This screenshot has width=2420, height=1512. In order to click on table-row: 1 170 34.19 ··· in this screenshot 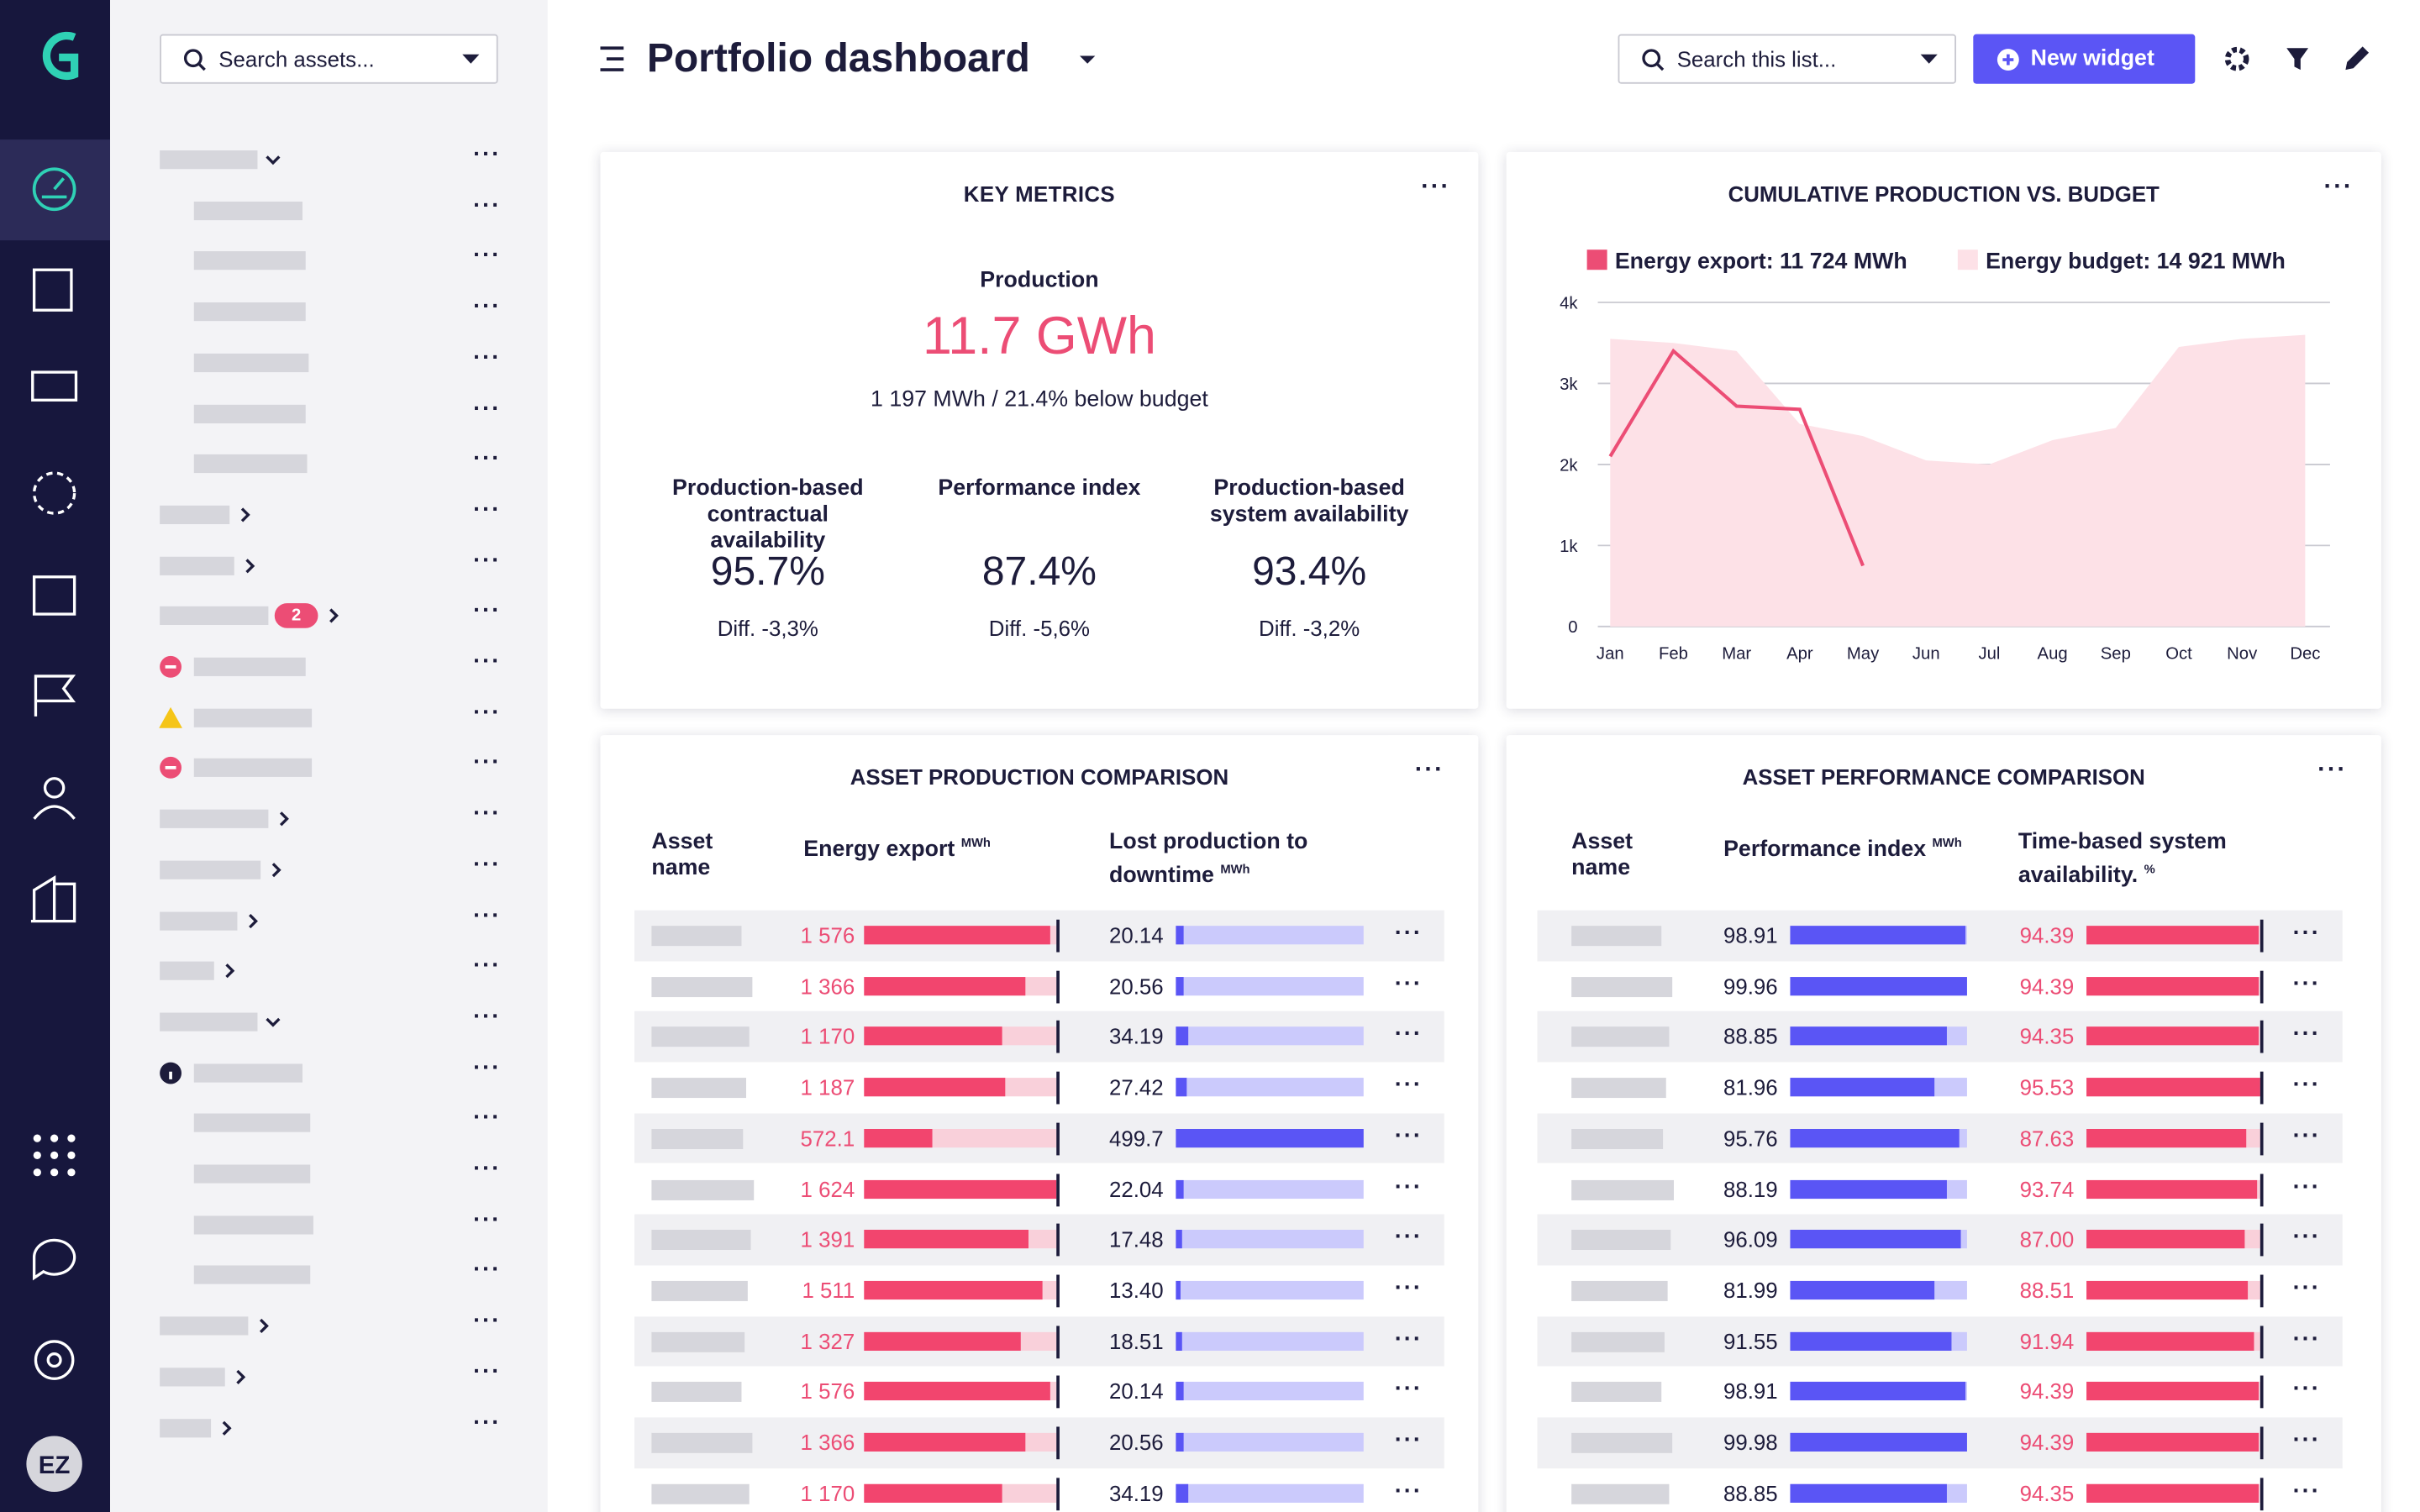, I will do `click(1039, 1037)`.